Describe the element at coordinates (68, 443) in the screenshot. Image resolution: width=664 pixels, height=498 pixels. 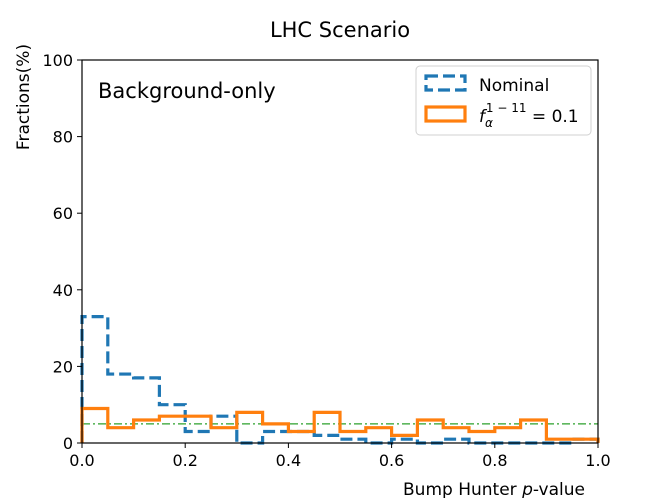
I see `y-tick-label: 0` at that location.